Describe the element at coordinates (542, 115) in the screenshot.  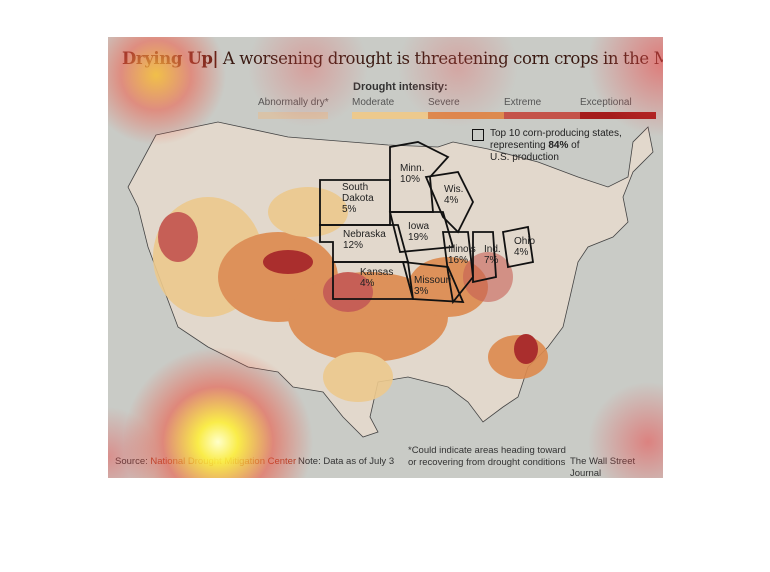
I see `legend-swatch-extreme` at that location.